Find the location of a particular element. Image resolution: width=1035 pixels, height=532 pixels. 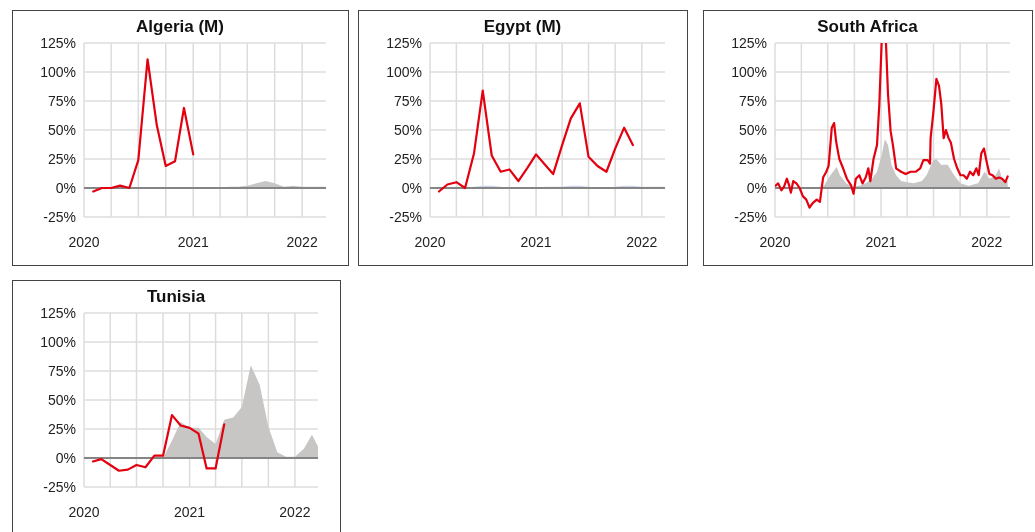

chart-title: South Africa is located at coordinates (868, 26).